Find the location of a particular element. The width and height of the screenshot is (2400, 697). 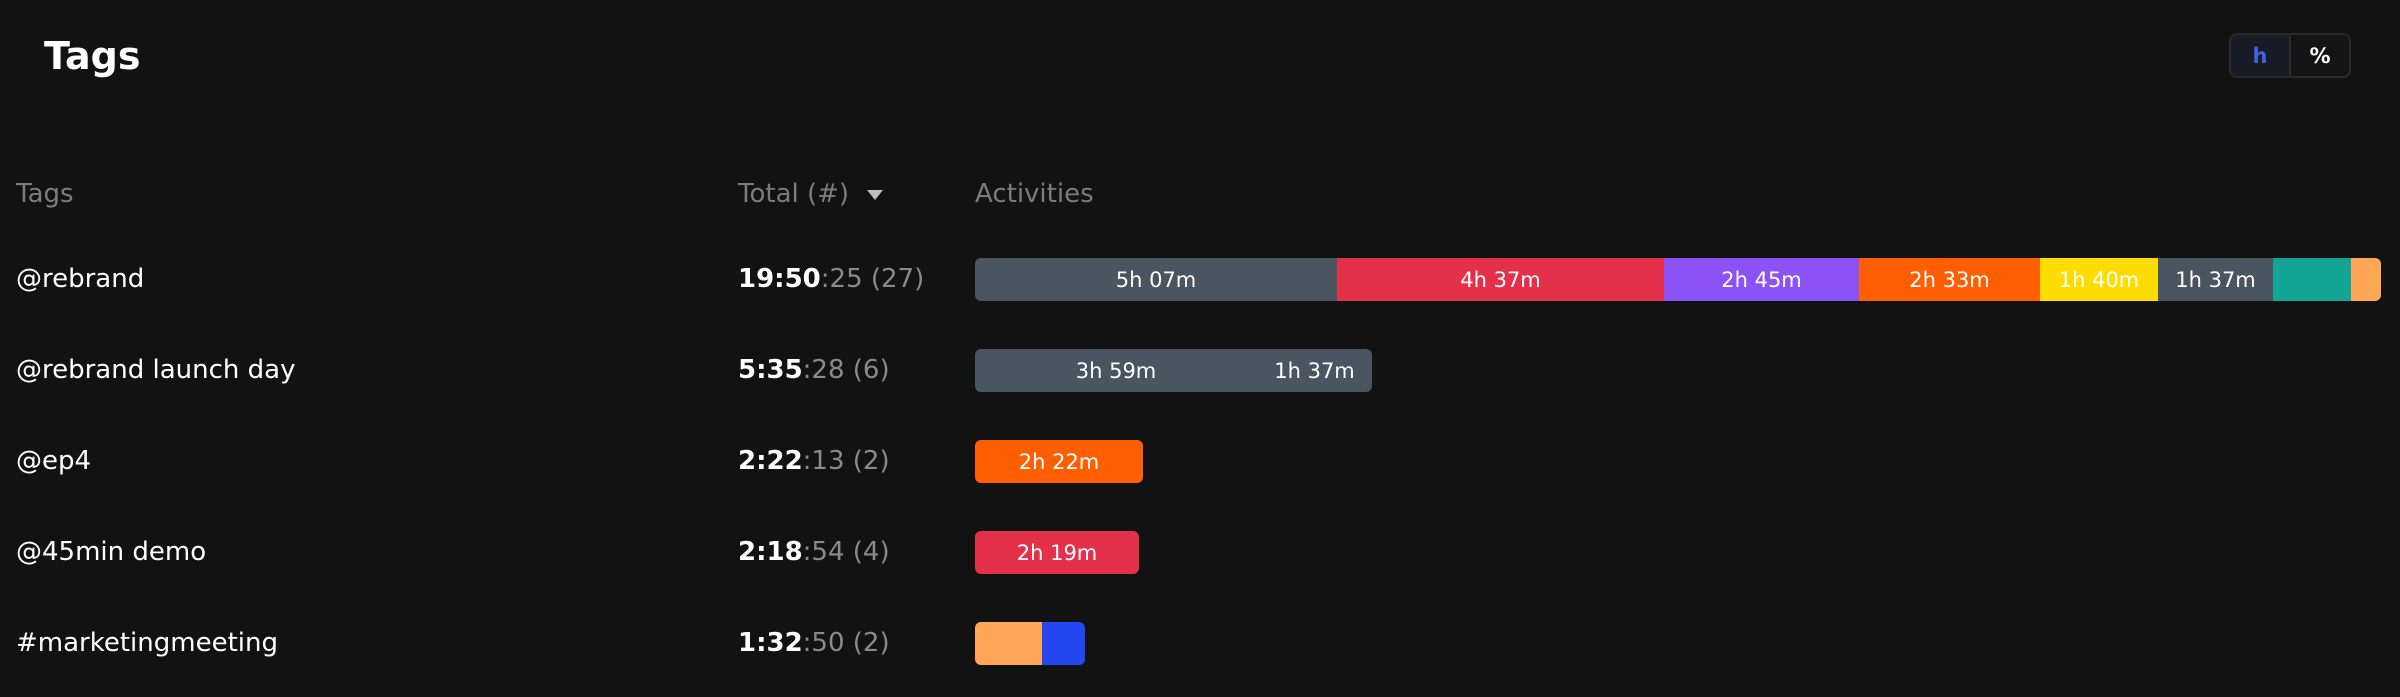

activity-count: (4) is located at coordinates (871, 552).